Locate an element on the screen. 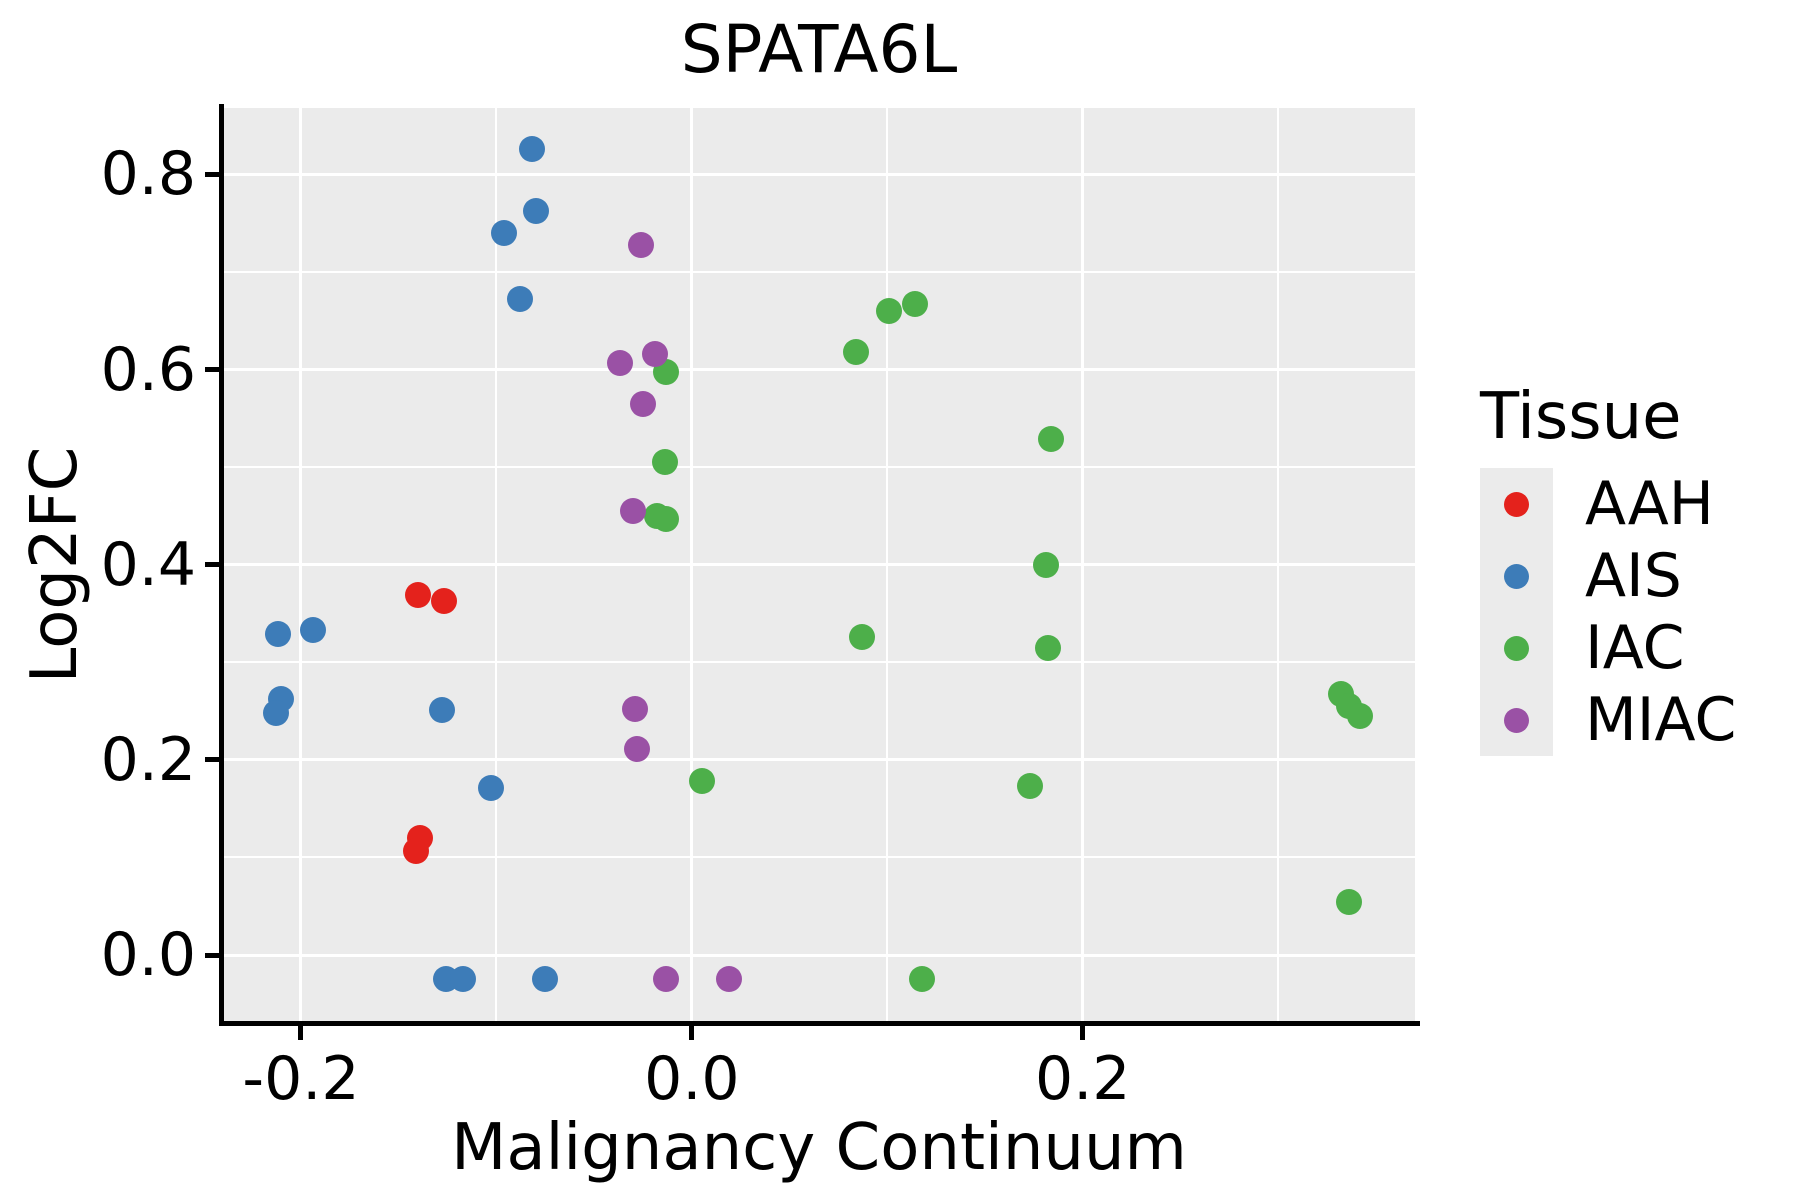 This screenshot has width=1800, height=1200. legend-entry-miac: MIAC is located at coordinates (1640, 720).